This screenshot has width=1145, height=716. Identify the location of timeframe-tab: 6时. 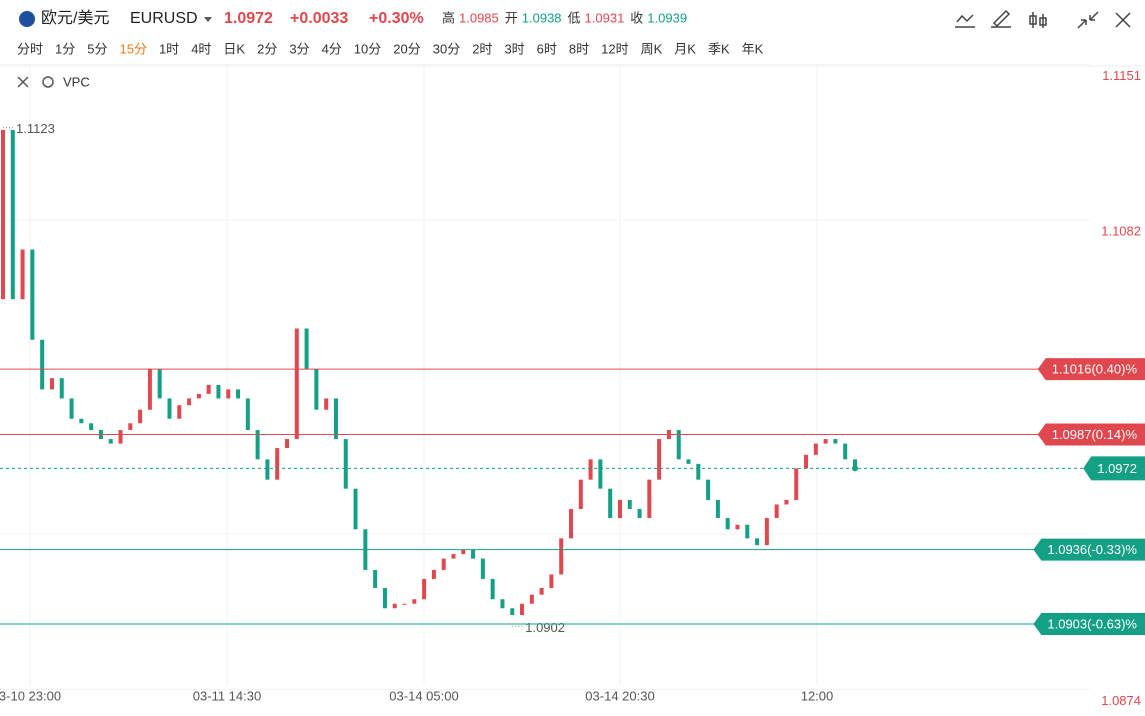
(547, 48).